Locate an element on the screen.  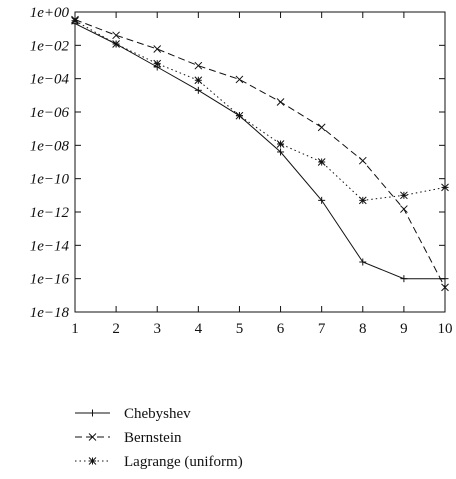
legend-label: Chebyshev is located at coordinates (157, 414).